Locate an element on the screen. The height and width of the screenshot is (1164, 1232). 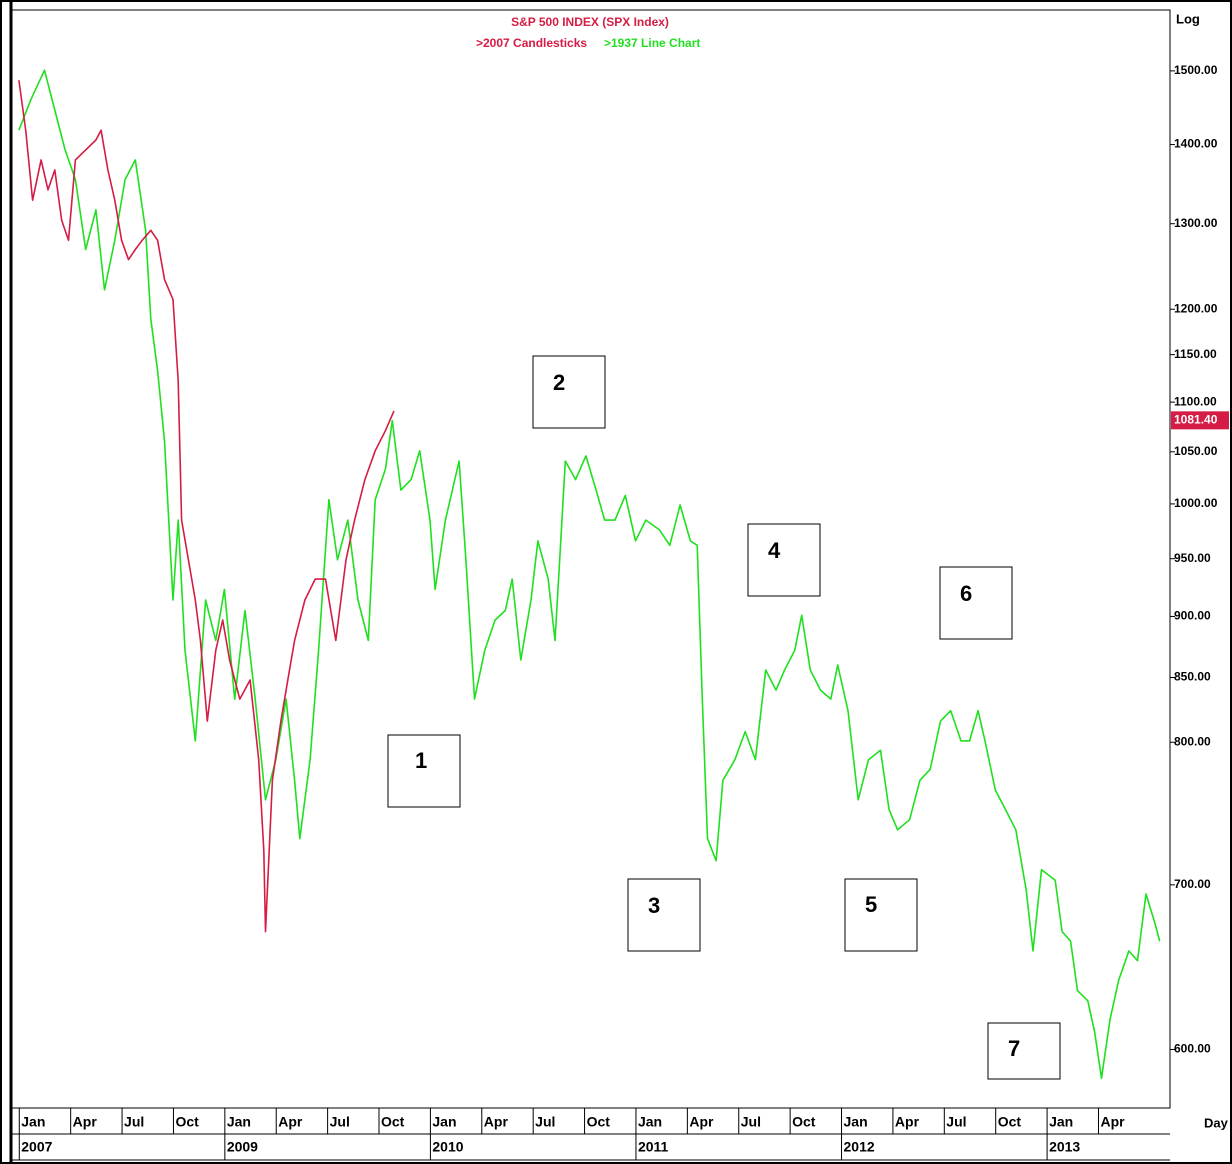
year-tick-label: 2010 is located at coordinates (447, 1147).